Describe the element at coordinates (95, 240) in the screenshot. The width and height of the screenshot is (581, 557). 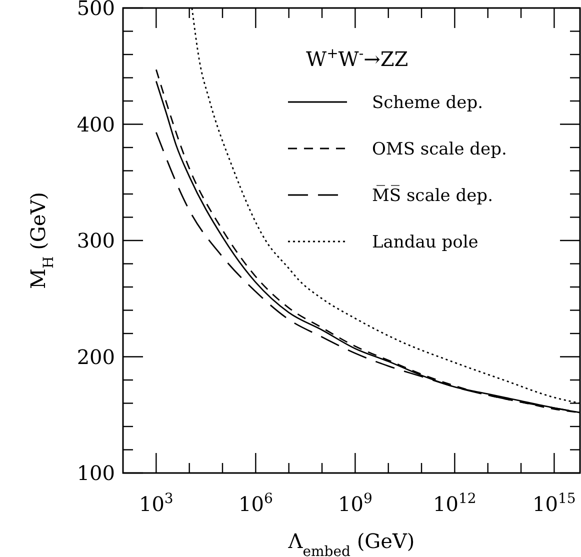
I see `y-tick-label: 300` at that location.